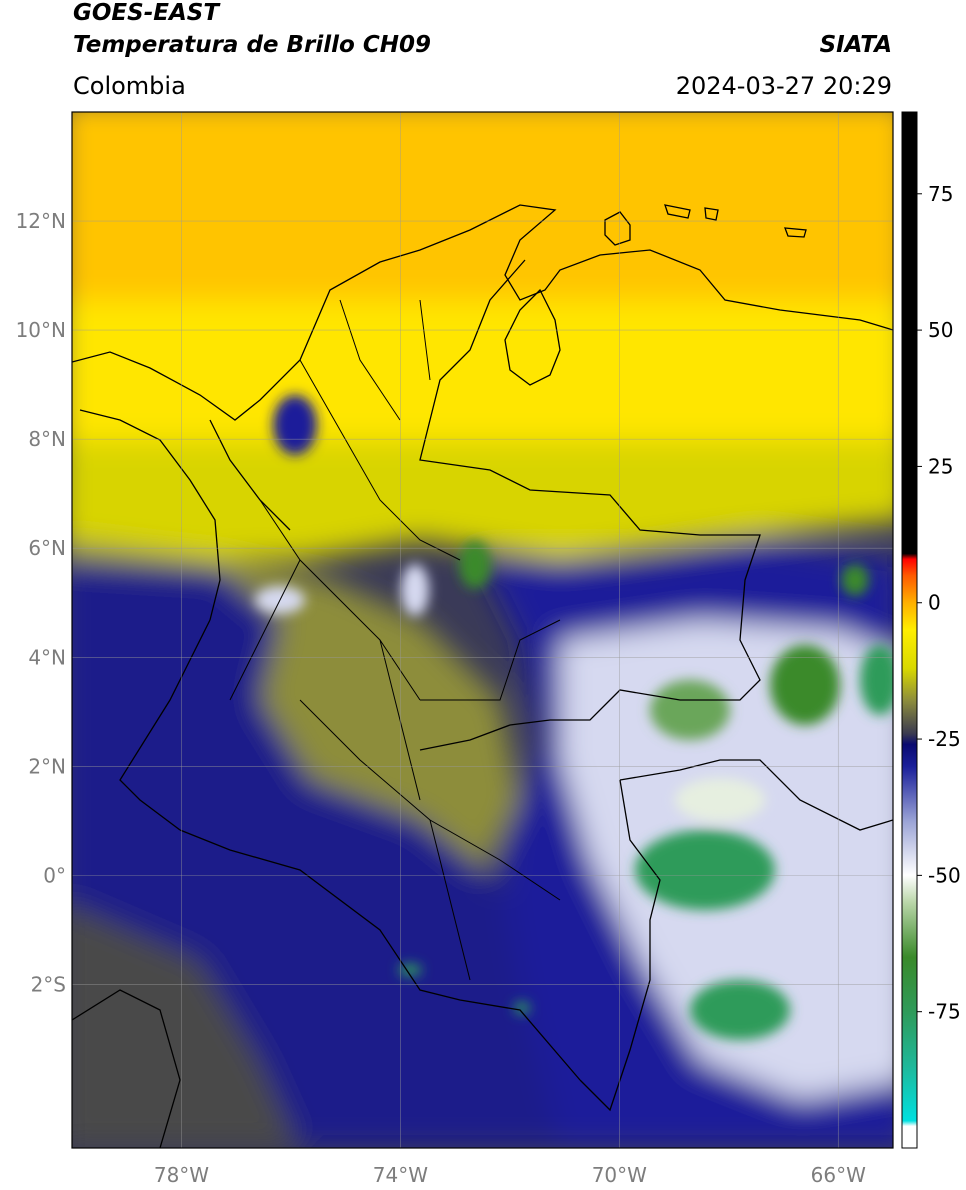 The width and height of the screenshot is (966, 1190). What do you see at coordinates (41, 221) in the screenshot?
I see `lat-tick-label: 12°N` at bounding box center [41, 221].